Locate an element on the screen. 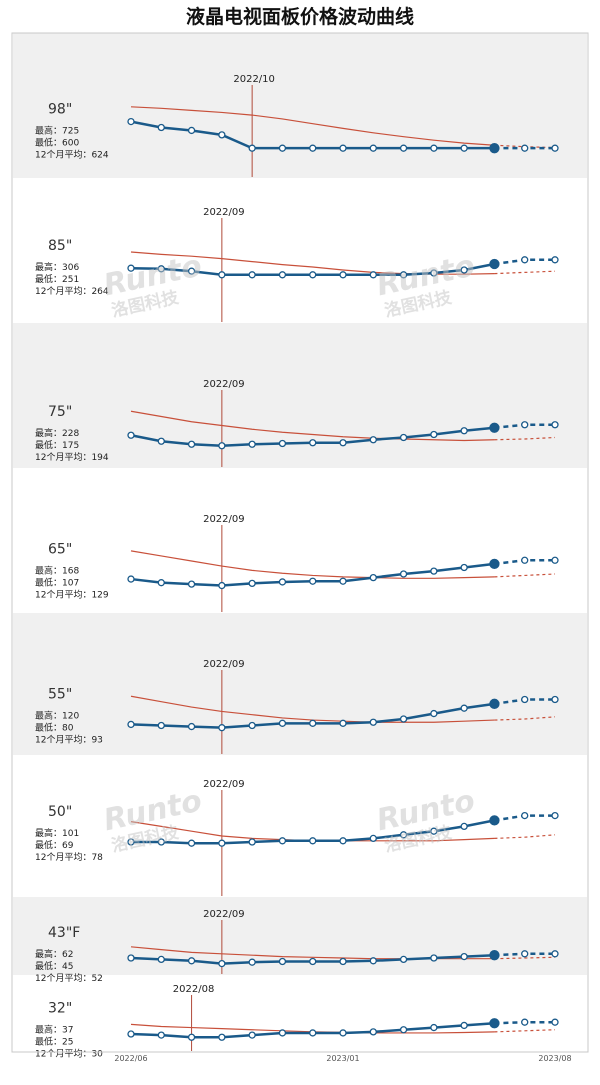 The height and width of the screenshot is (1085, 600). stat-value-low: 45 is located at coordinates (67, 967).